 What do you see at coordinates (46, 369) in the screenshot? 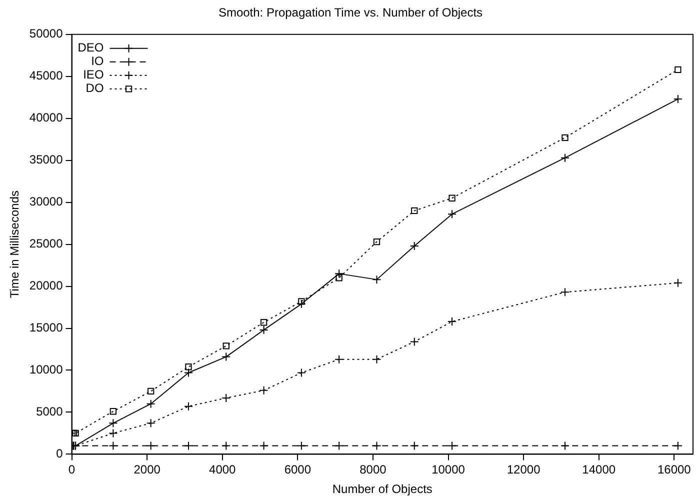
I see `y-tick-label: 10000` at bounding box center [46, 369].